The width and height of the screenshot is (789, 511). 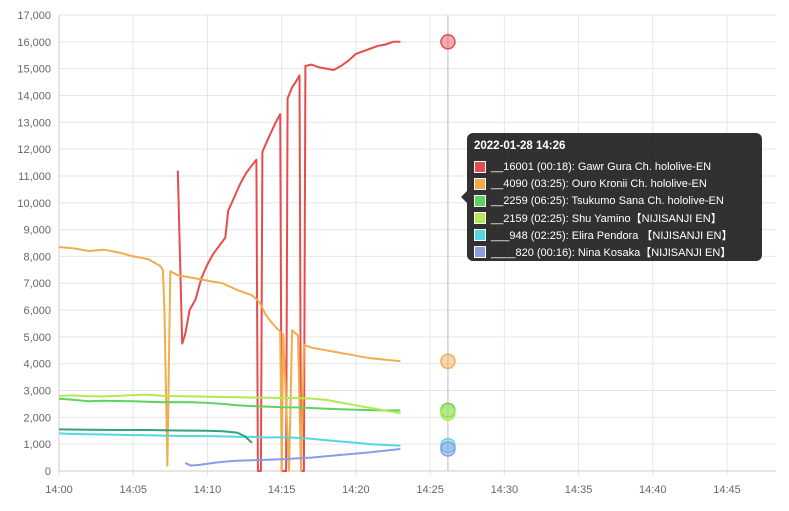 What do you see at coordinates (37, 338) in the screenshot?
I see `y-tick-label: 5,000` at bounding box center [37, 338].